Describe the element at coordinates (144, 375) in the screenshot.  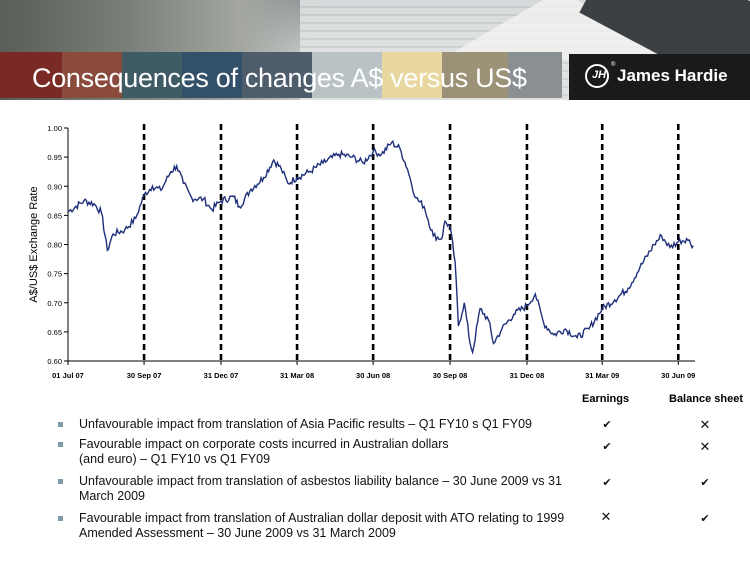
I see `x-tick-label: 30 Sep 07` at that location.